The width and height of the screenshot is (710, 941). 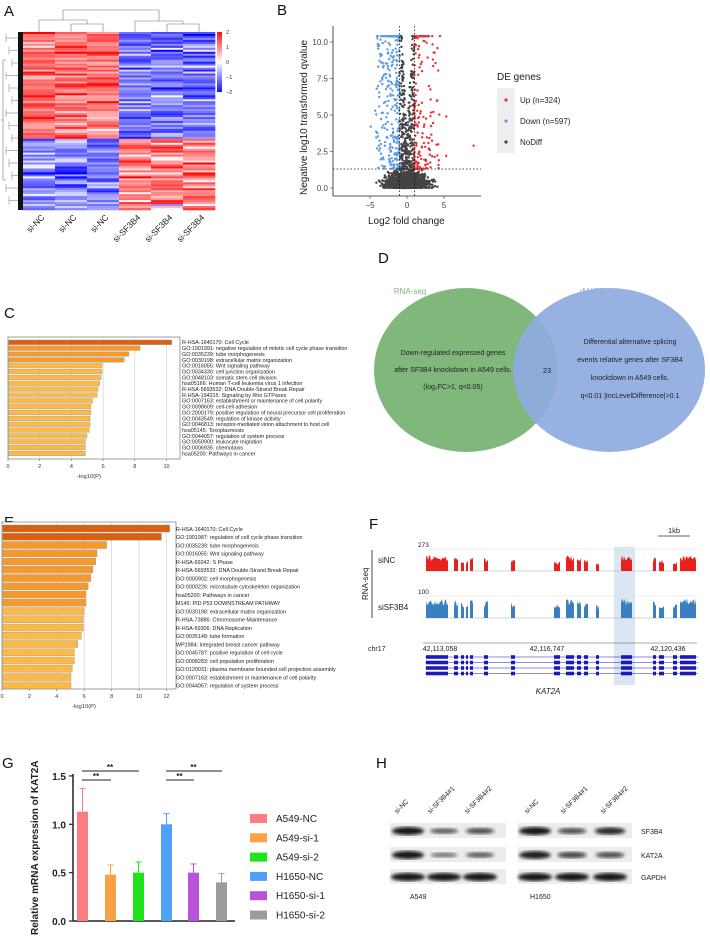 I want to click on venn-set-description: Down-regulated expressed genes, so click(x=453, y=353).